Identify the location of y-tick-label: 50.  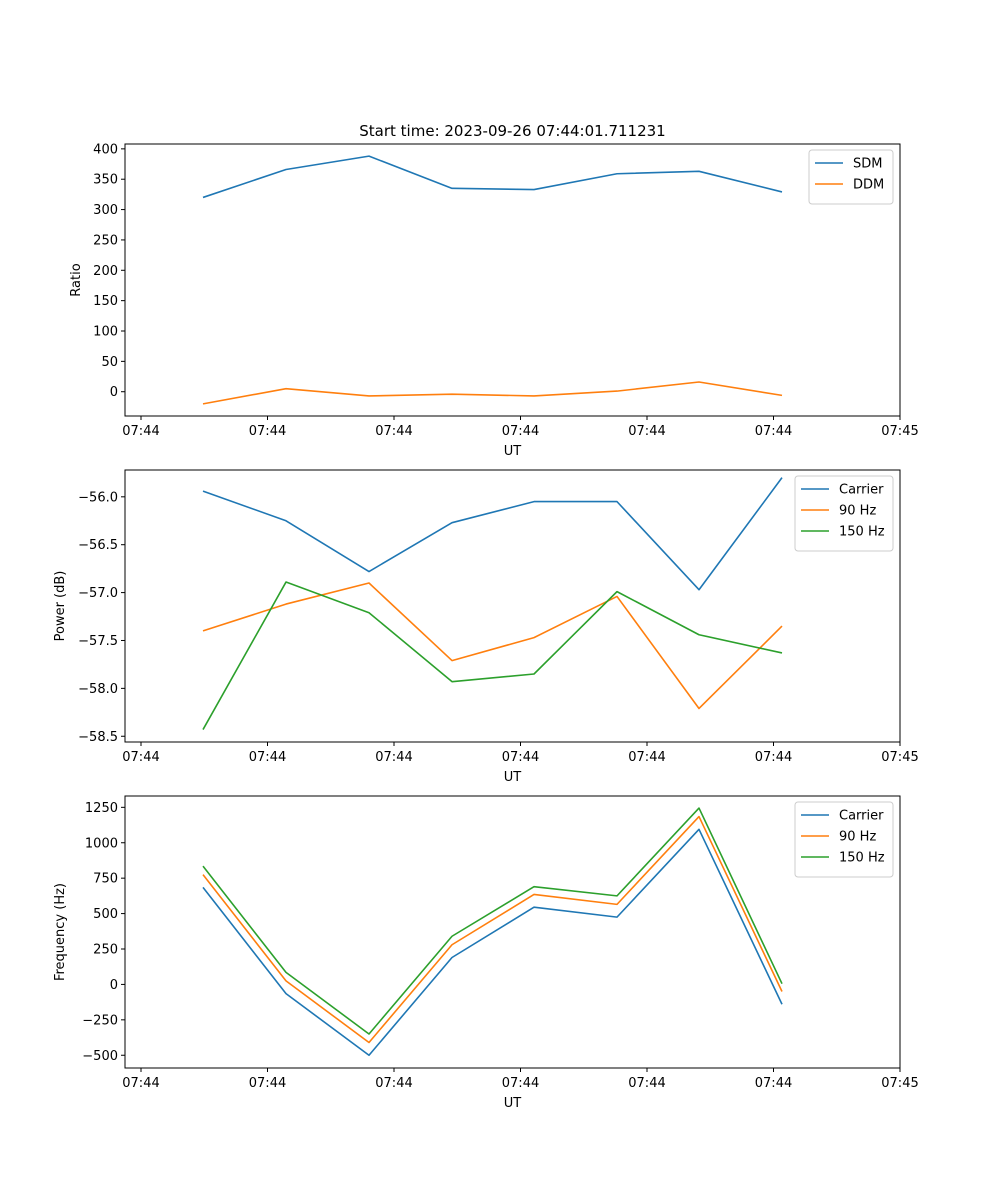
(109, 362).